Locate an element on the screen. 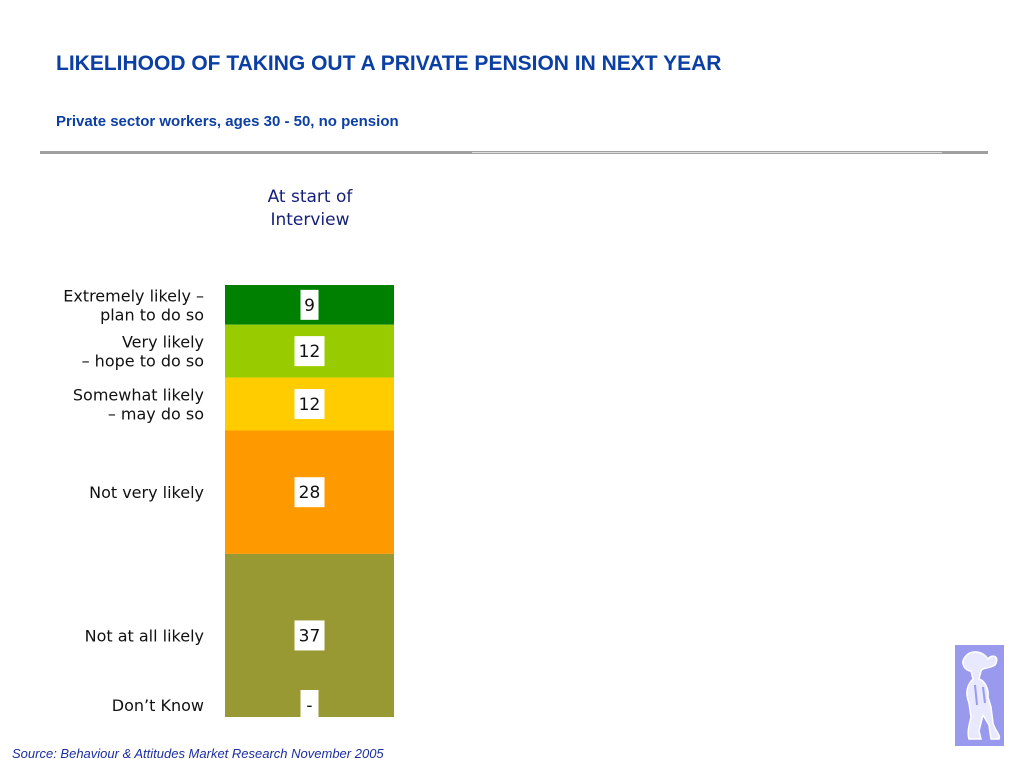  category-label-1: Very likely – hope to do so is located at coordinates (143, 352).